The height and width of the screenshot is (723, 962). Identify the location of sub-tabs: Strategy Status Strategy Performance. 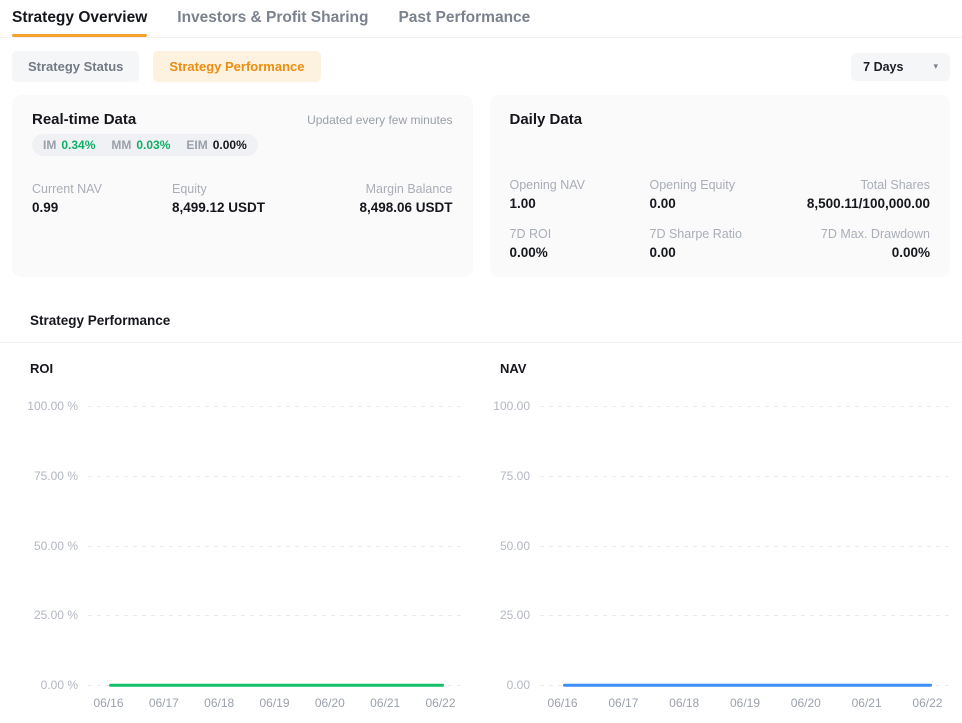
(166, 66).